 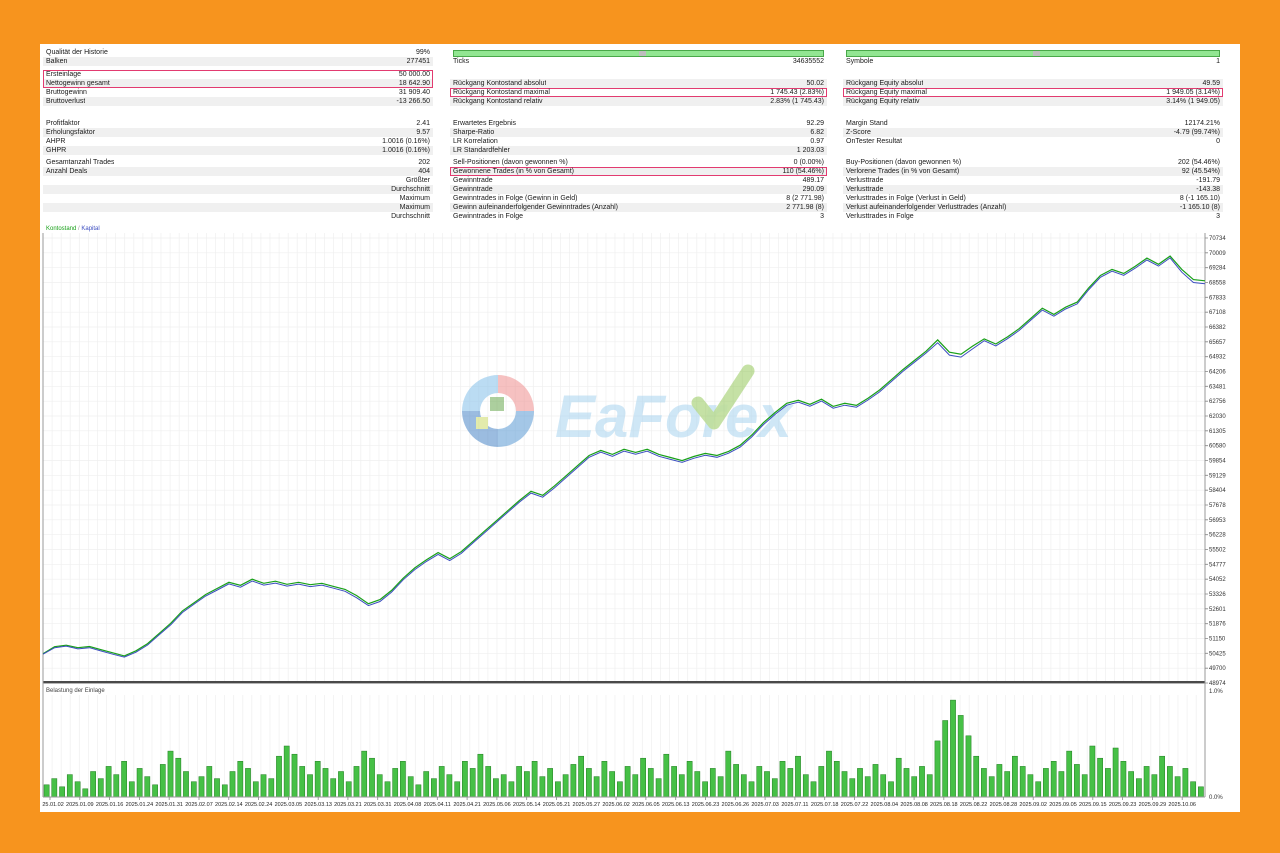 What do you see at coordinates (808, 162) in the screenshot?
I see `stat-value: 0 (0.00%)` at bounding box center [808, 162].